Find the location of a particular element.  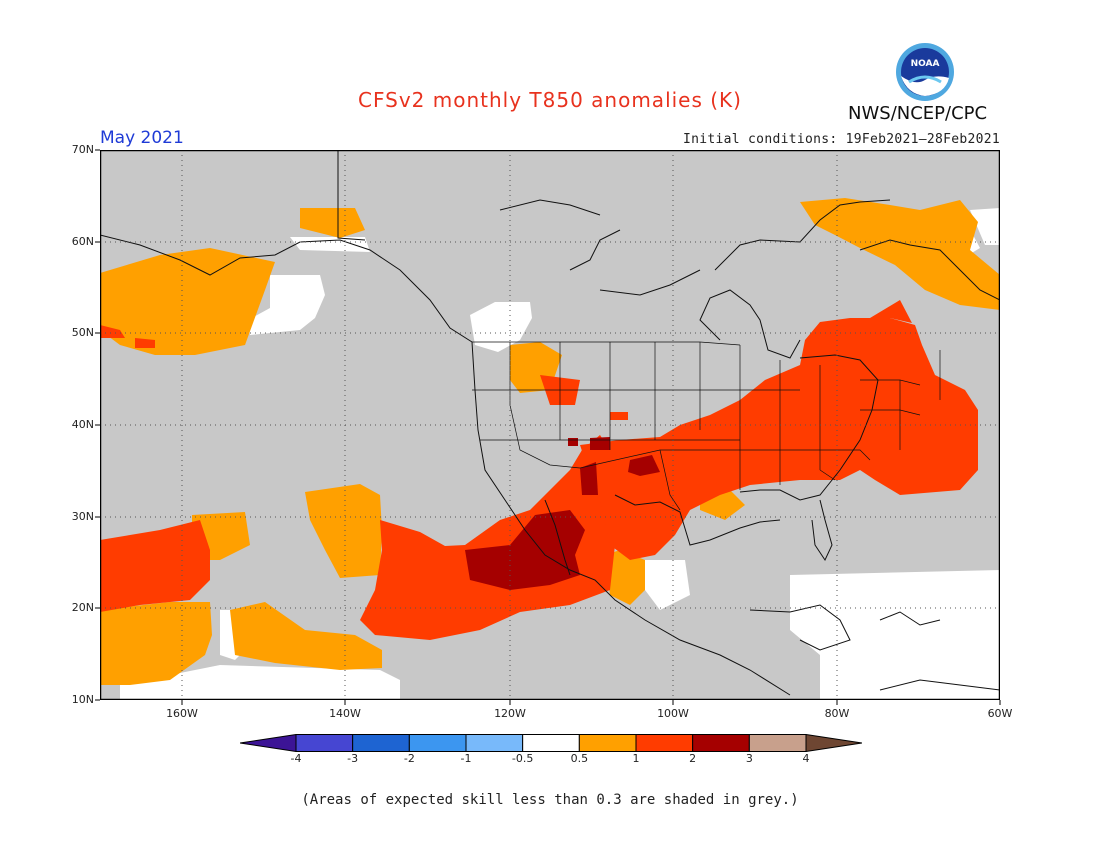

color-legend is located at coordinates (551, 743).